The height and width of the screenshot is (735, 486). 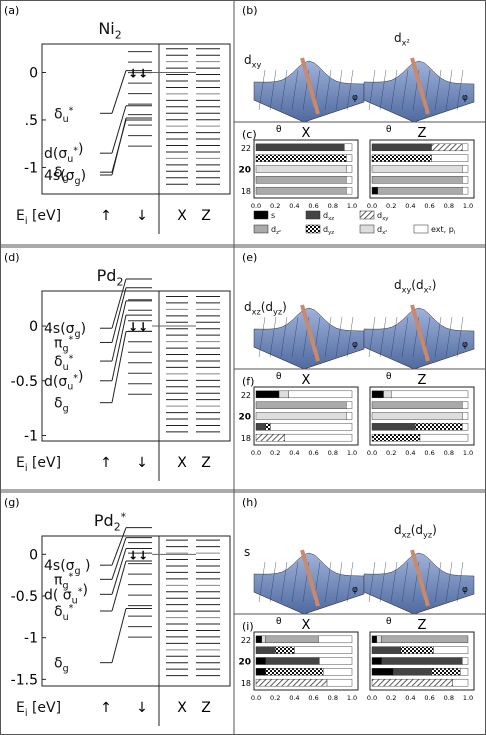 I want to click on bar-group-title: Z, so click(x=422, y=380).